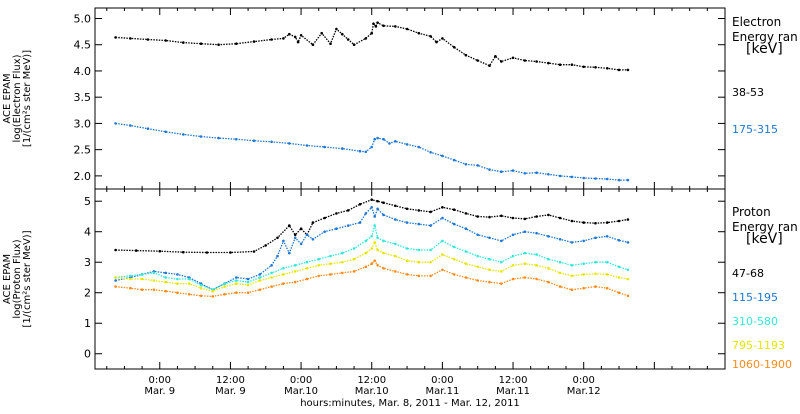 The height and width of the screenshot is (414, 800). Describe the element at coordinates (87, 293) in the screenshot. I see `y-tick-label: 2` at that location.